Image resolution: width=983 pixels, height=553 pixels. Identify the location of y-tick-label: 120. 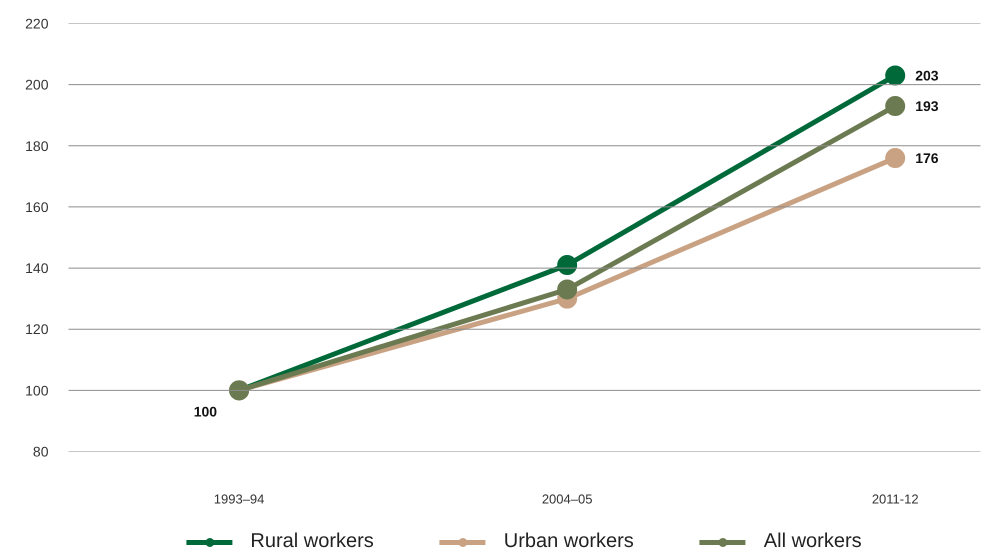
(37, 329).